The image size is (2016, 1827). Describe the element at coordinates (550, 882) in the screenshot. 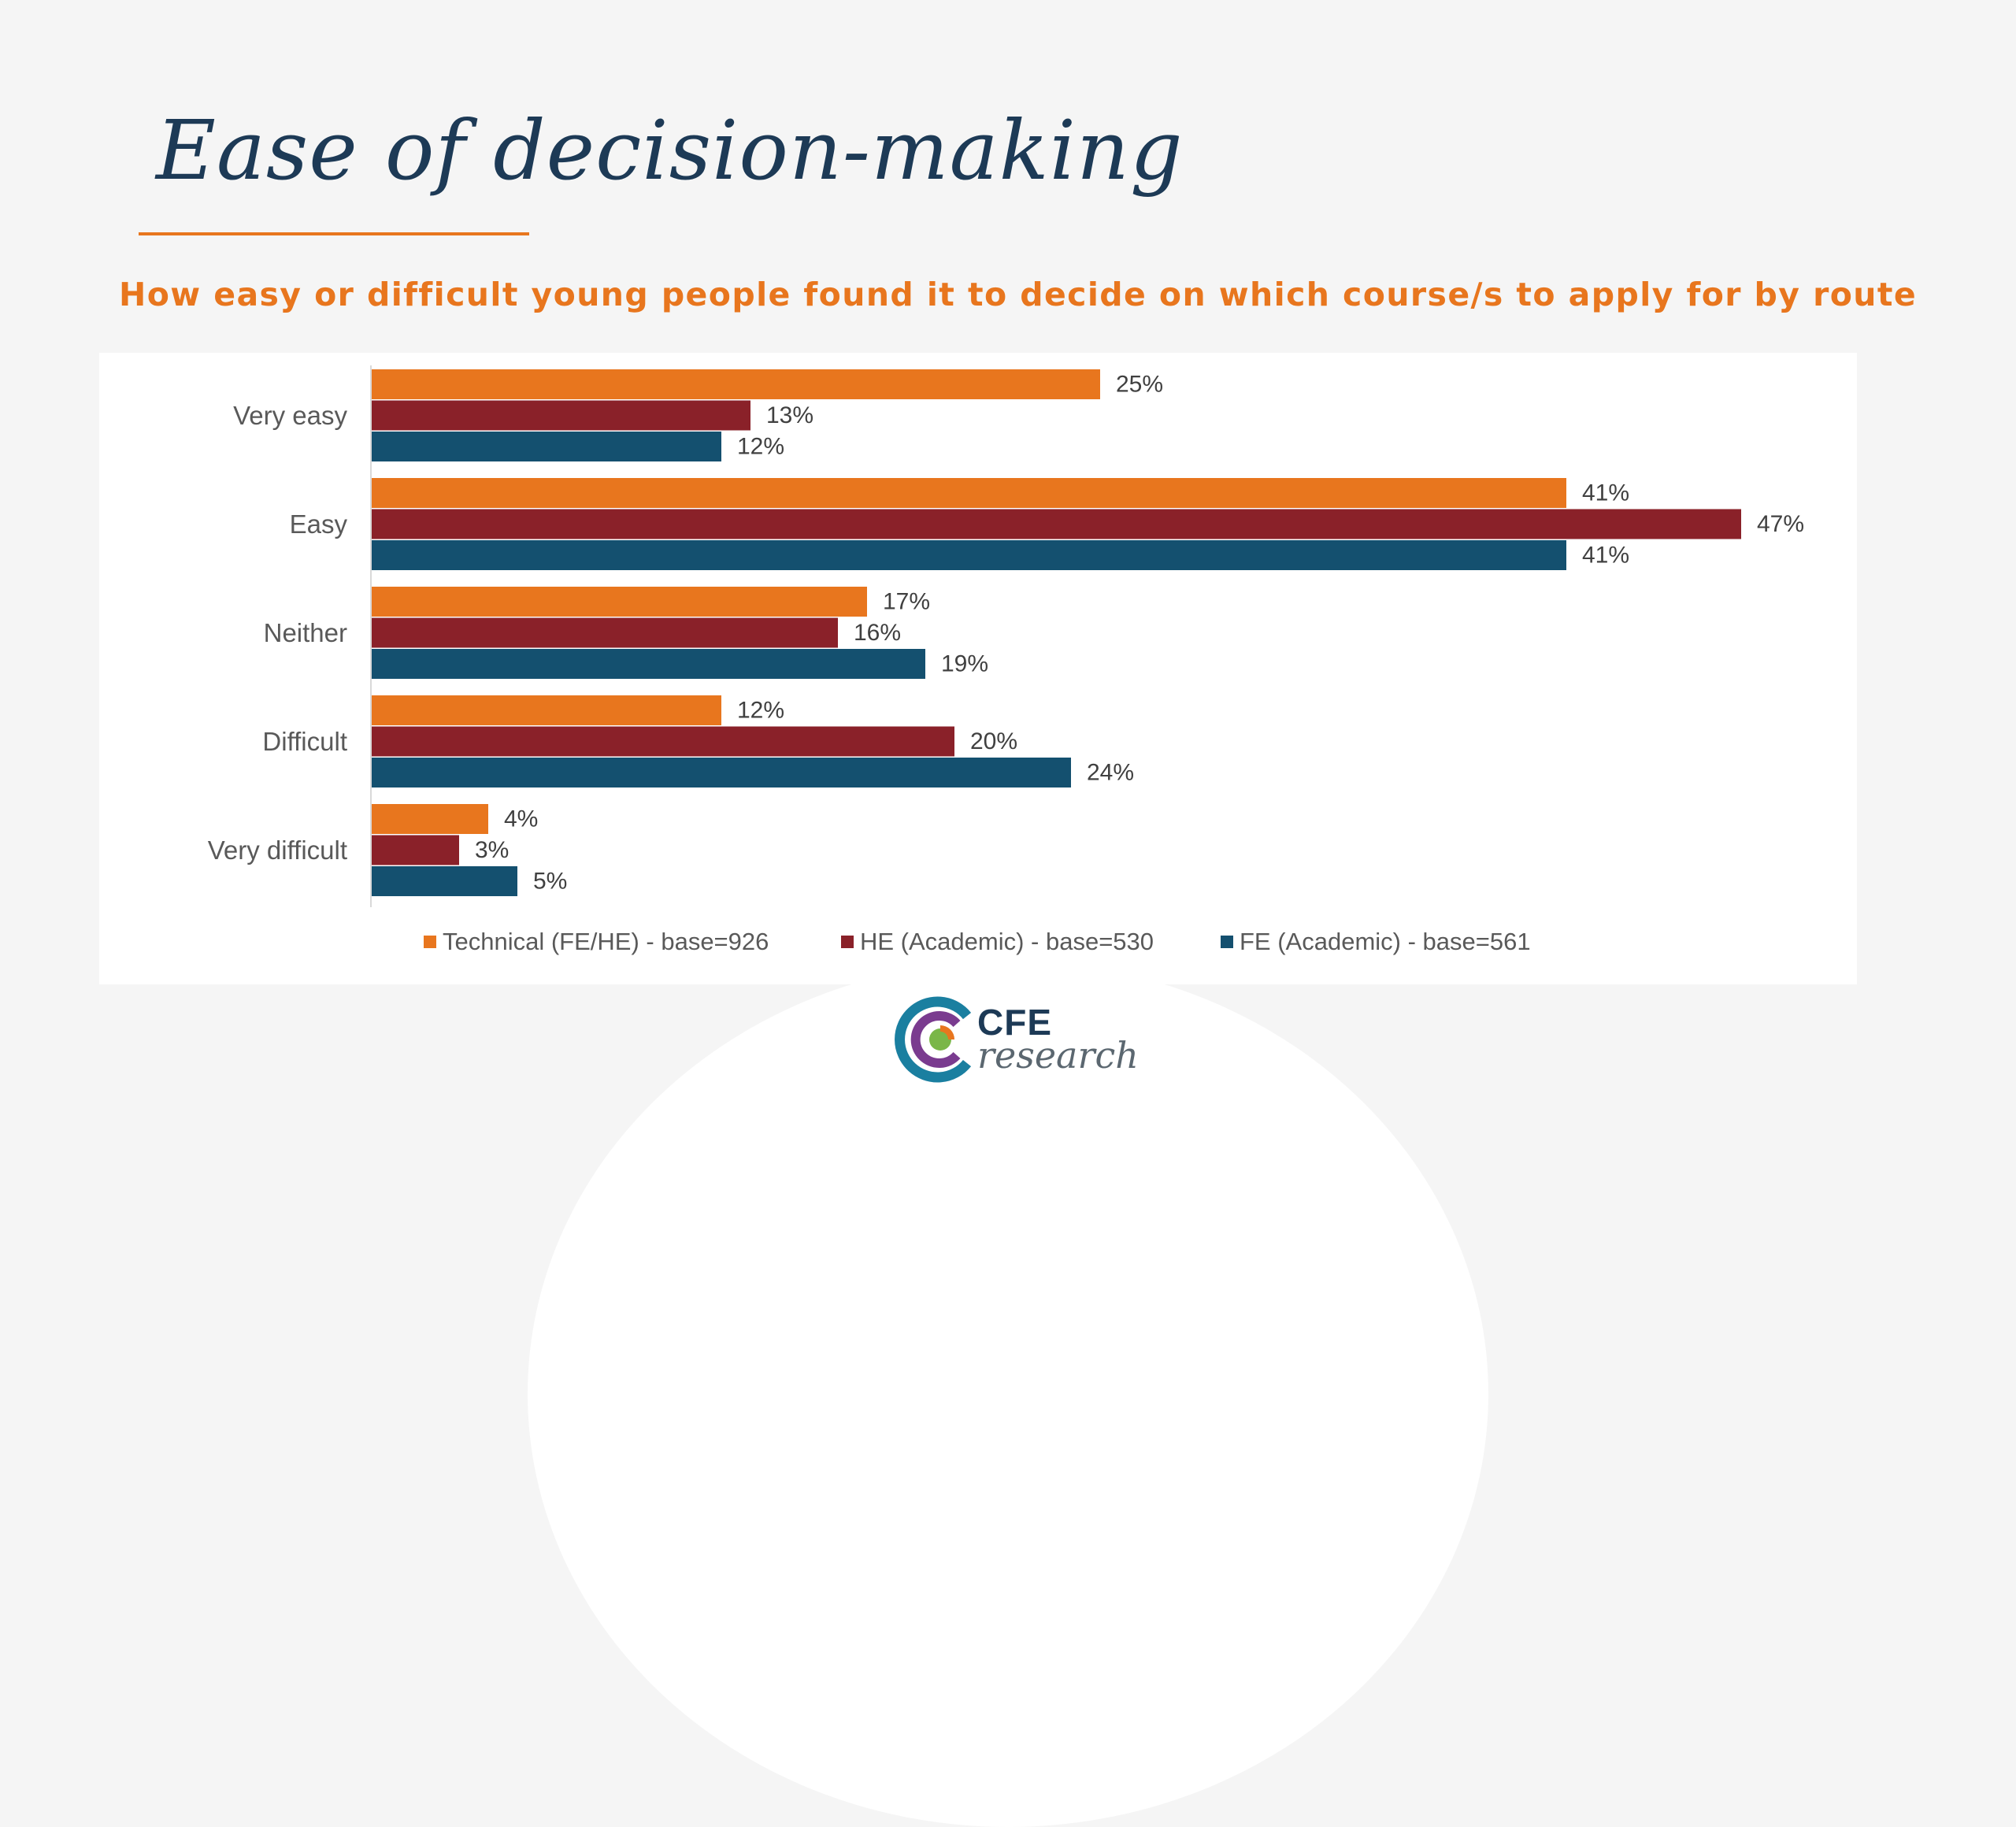

I see `data-label: 5%` at that location.